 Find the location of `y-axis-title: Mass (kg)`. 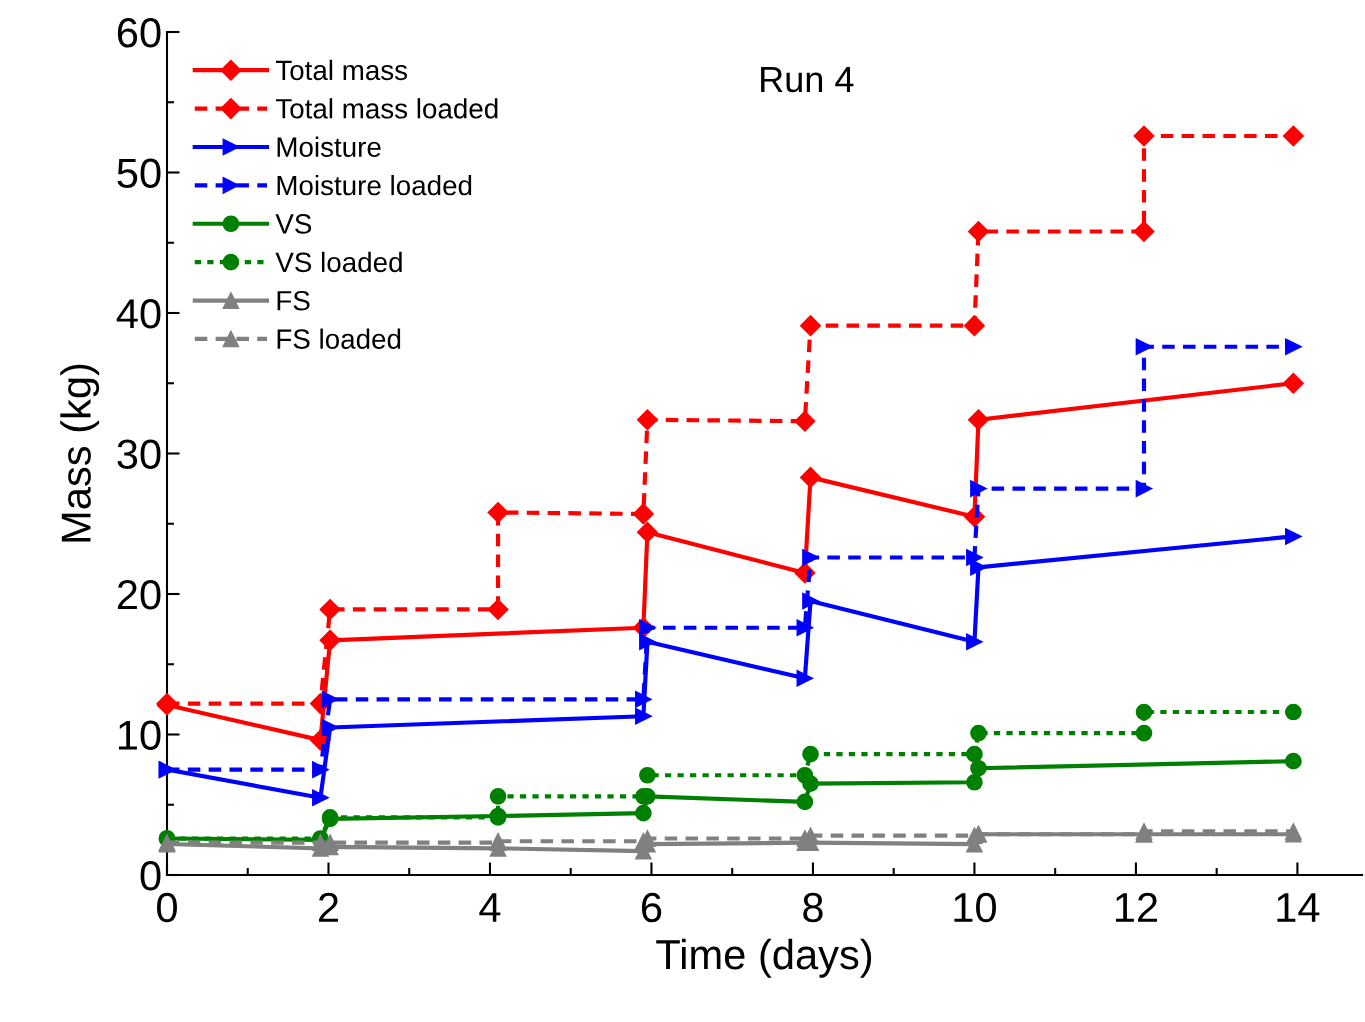

y-axis-title: Mass (kg) is located at coordinates (80, 453).